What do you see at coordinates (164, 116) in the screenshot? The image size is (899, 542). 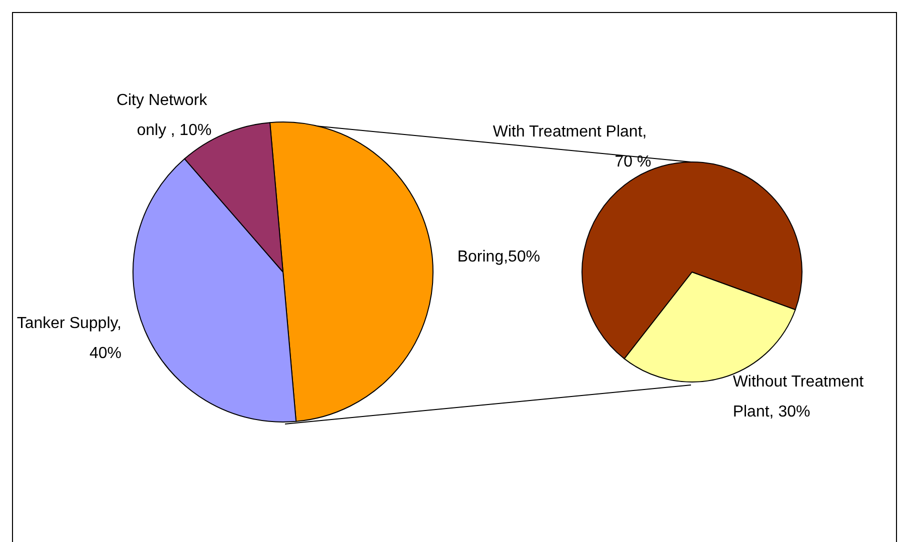 I see `slice-label: City Network only , 10%` at bounding box center [164, 116].